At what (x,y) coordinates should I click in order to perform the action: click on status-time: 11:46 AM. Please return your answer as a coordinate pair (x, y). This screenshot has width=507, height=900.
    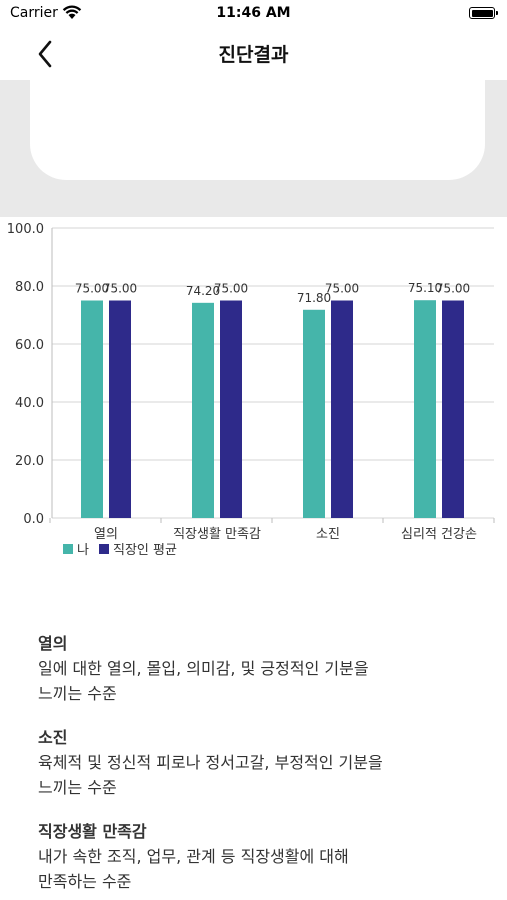
    Looking at the image, I should click on (253, 13).